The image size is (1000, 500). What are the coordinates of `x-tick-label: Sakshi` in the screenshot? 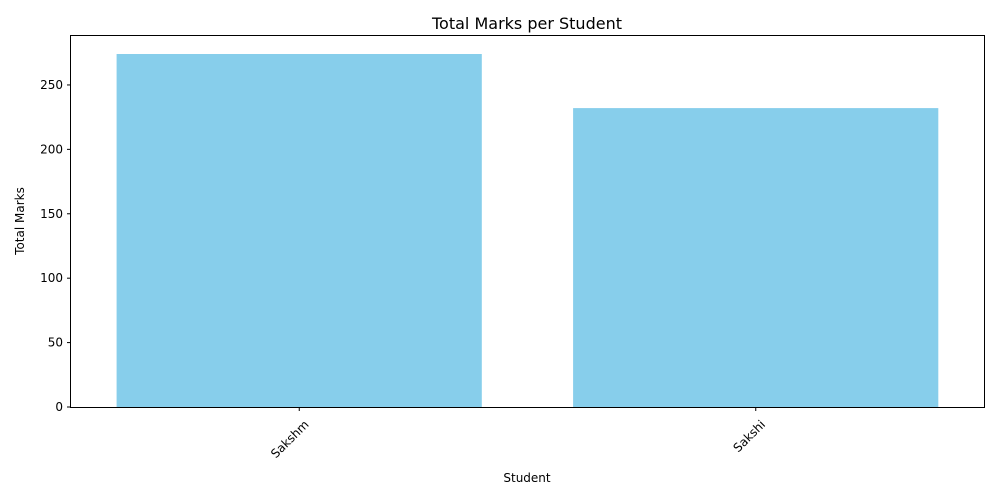 It's located at (750, 436).